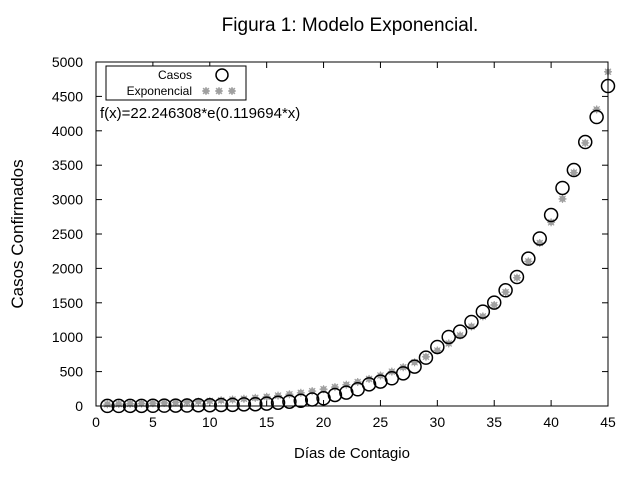  What do you see at coordinates (153, 422) in the screenshot?
I see `x-tick-label: 5` at bounding box center [153, 422].